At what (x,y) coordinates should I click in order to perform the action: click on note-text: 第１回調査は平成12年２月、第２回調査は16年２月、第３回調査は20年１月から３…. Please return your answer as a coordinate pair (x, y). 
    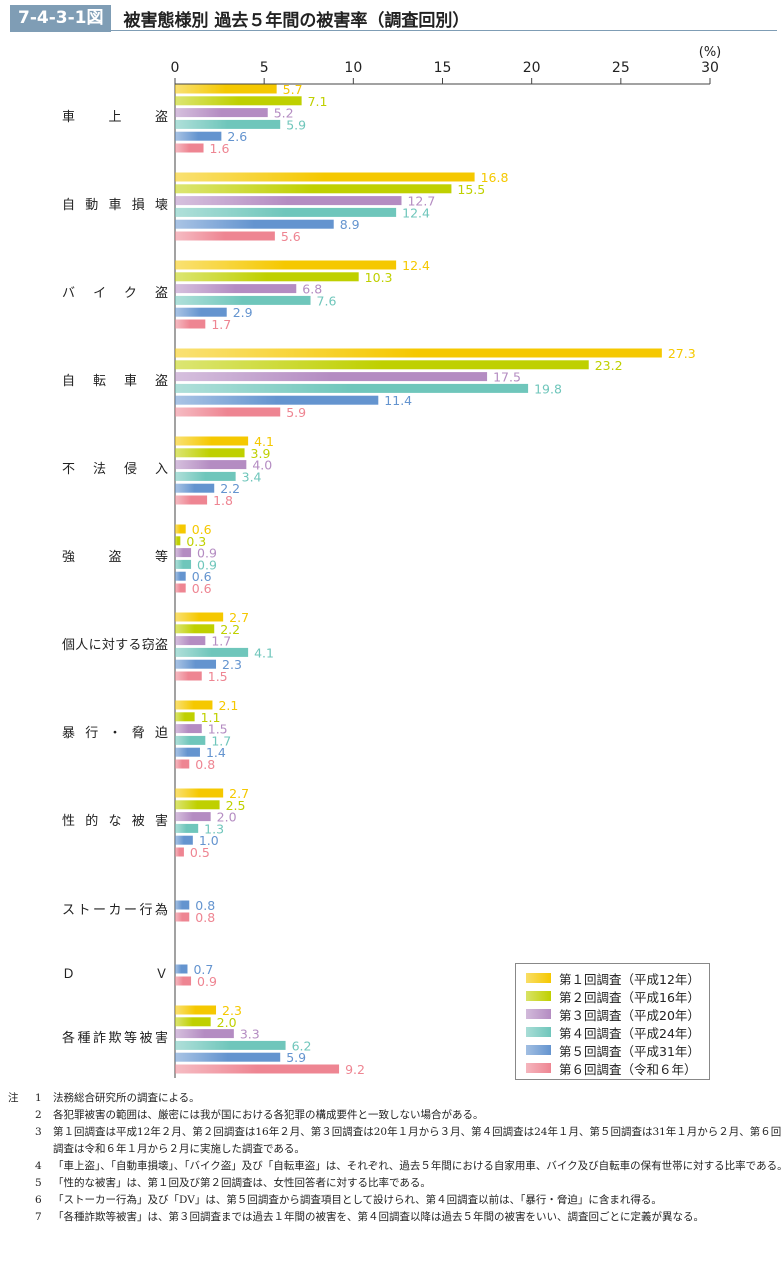
    Looking at the image, I should click on (417, 1140).